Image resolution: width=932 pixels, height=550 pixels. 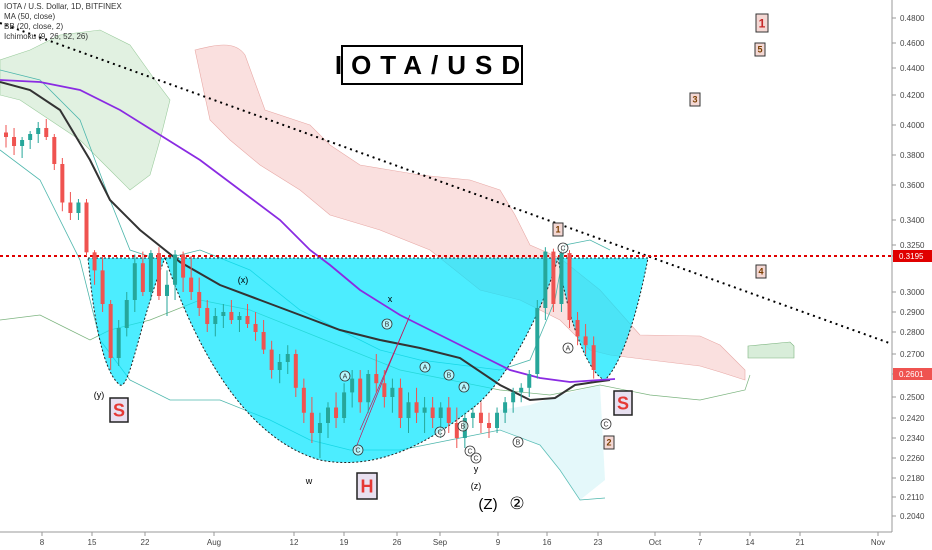 What do you see at coordinates (30, 16) in the screenshot?
I see `ma-indicator-label: MA (50, close)` at bounding box center [30, 16].